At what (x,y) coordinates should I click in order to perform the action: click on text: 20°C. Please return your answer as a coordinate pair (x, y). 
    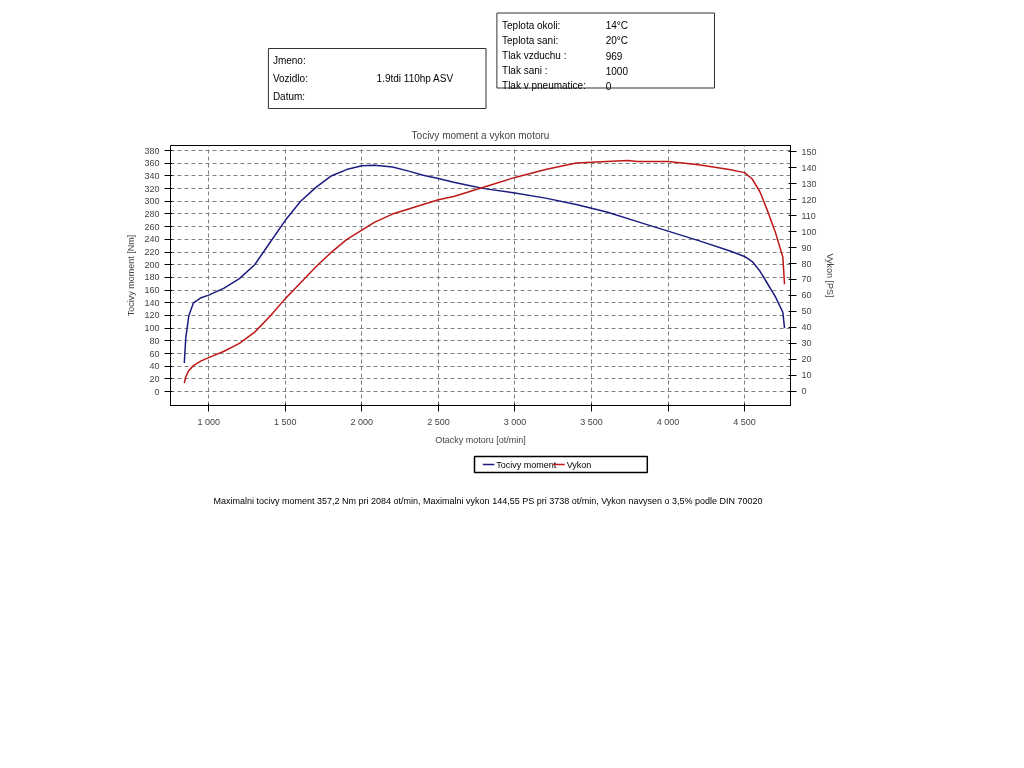
    Looking at the image, I should click on (617, 40).